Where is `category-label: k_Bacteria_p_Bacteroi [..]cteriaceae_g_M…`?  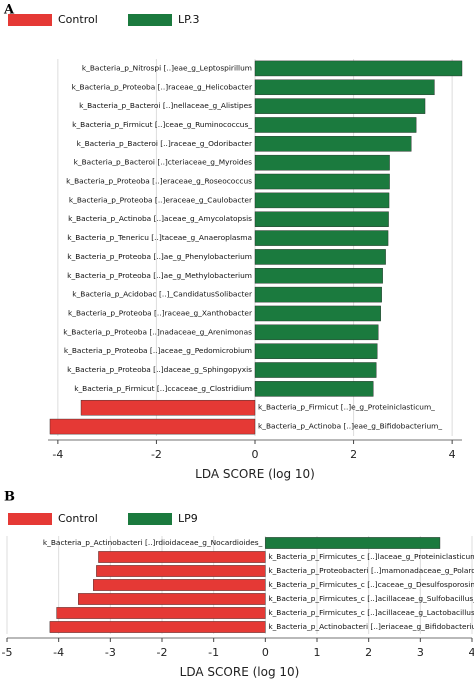 category-label: k_Bacteria_p_Bacteroi [..]cteriaceae_g_M… is located at coordinates (163, 162).